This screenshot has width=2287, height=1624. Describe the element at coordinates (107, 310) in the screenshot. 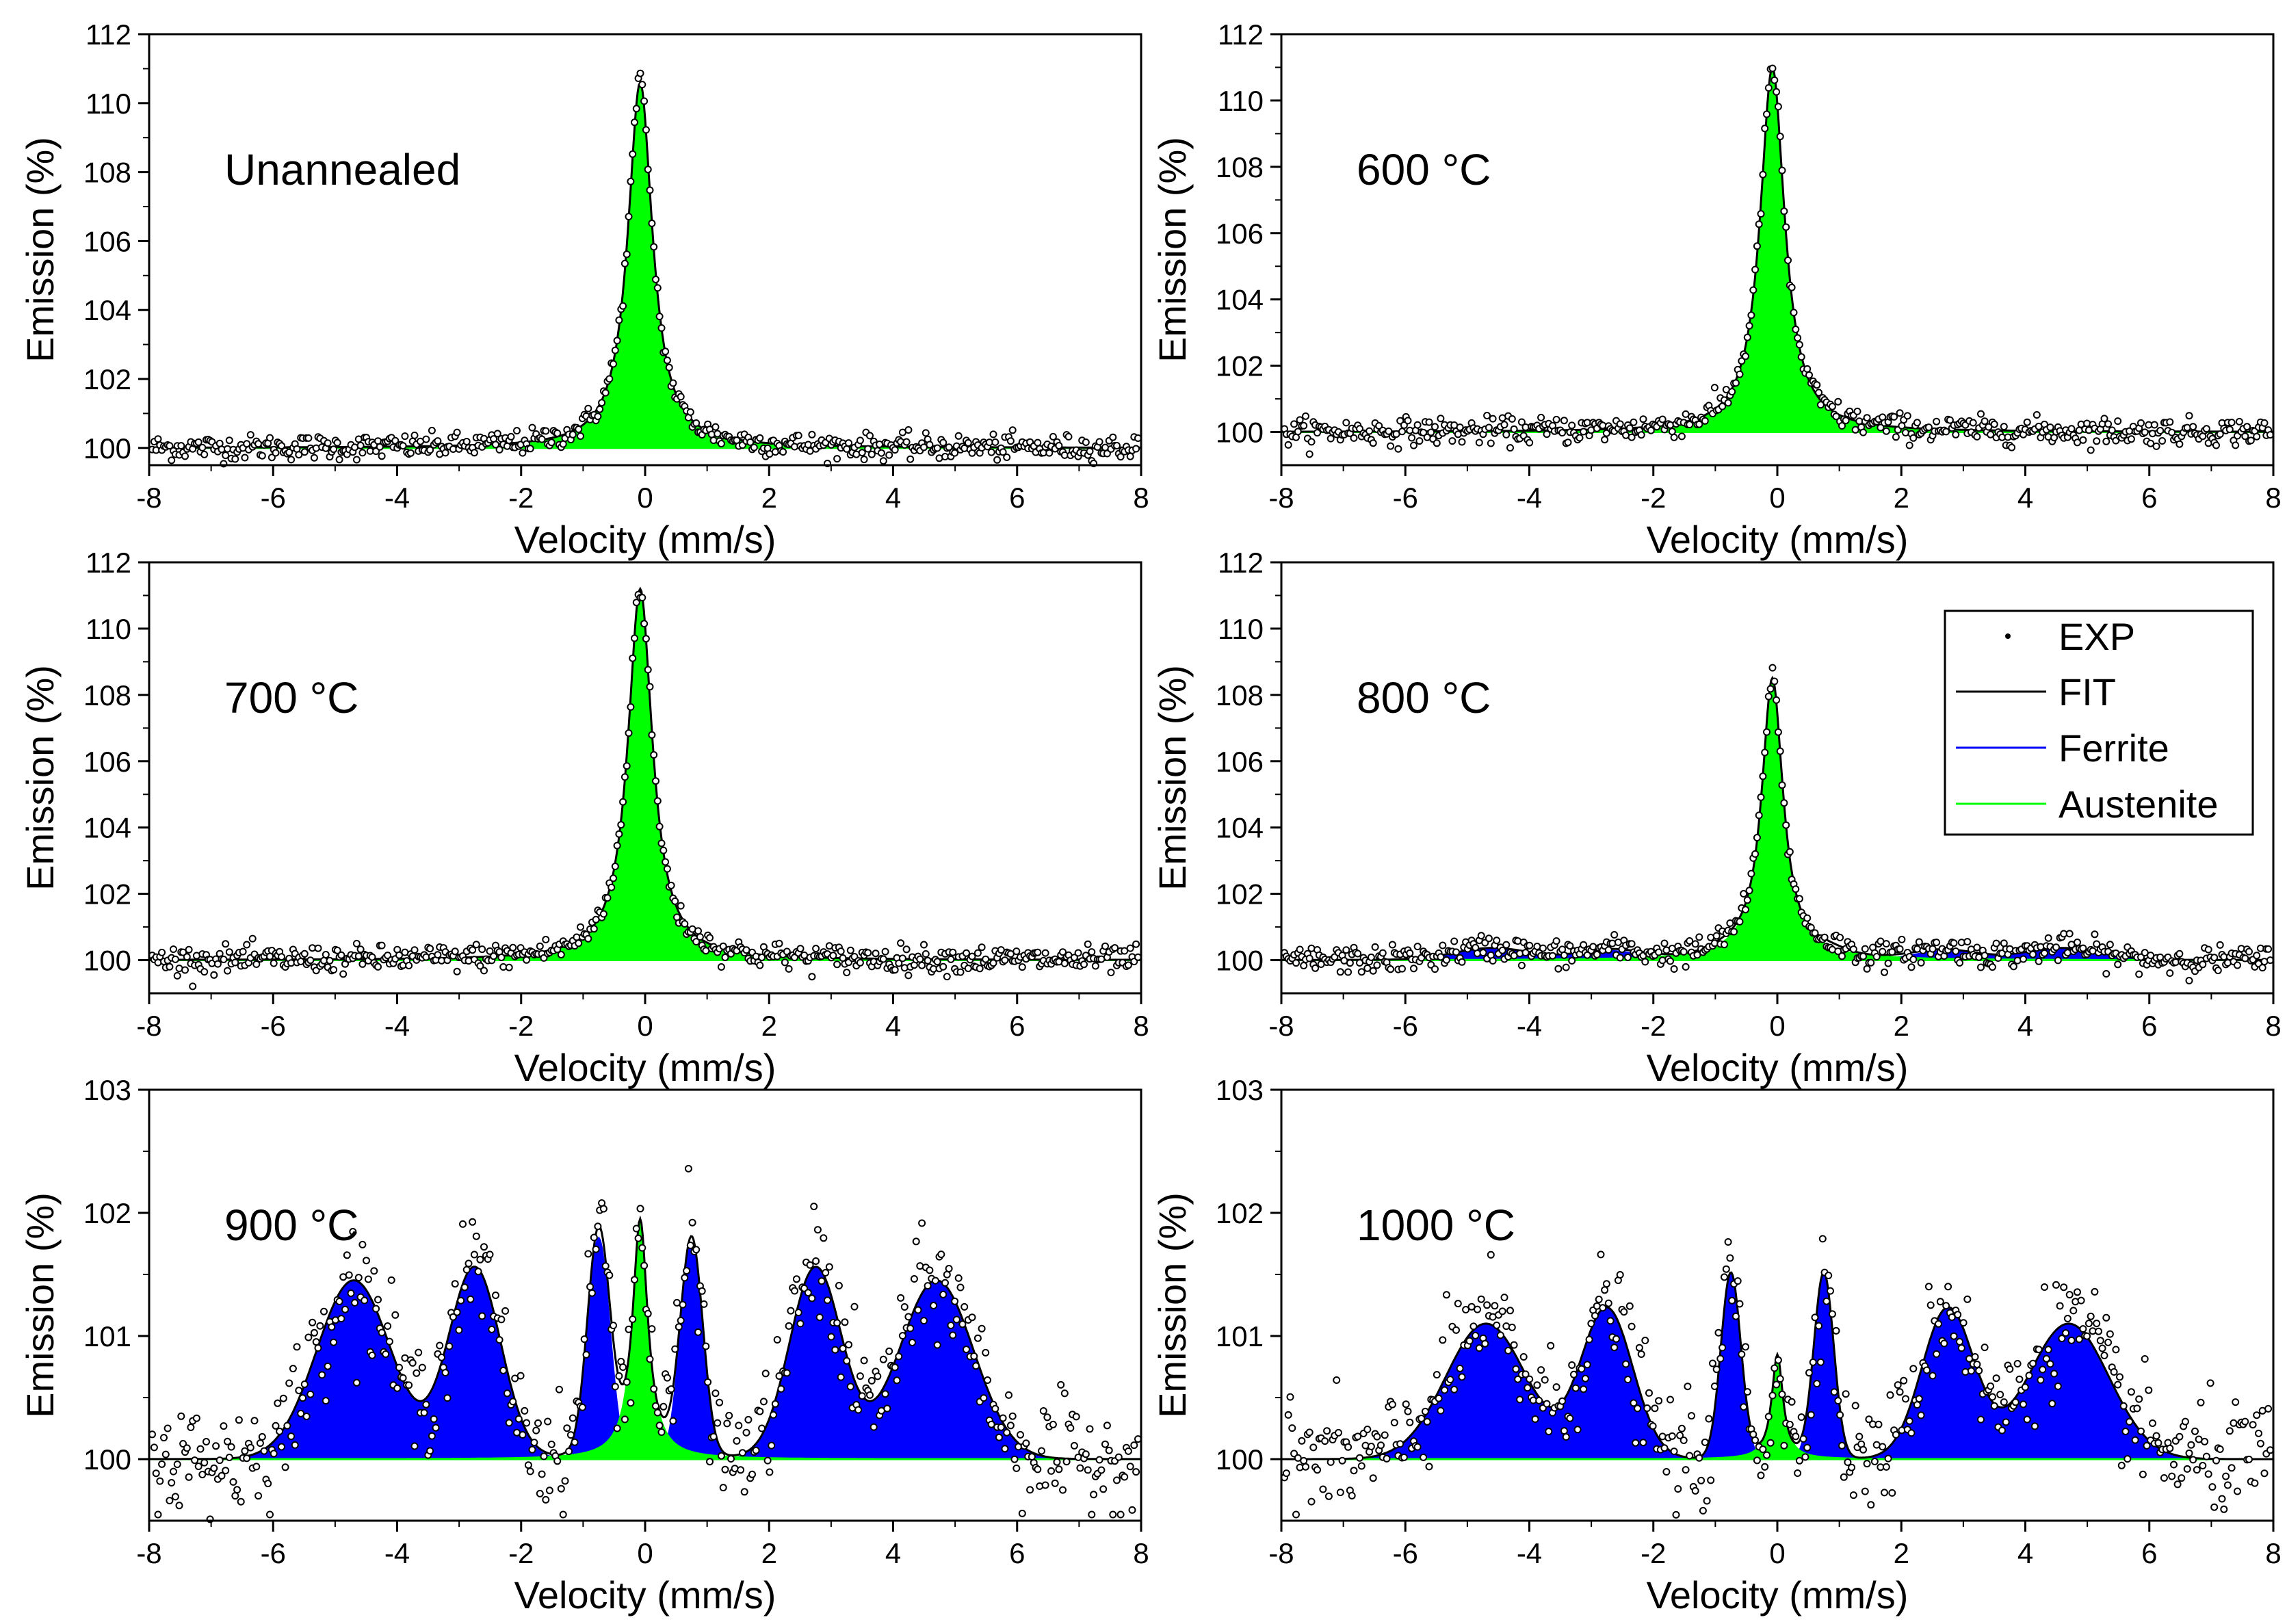

I see `y-tick-label: 104` at that location.